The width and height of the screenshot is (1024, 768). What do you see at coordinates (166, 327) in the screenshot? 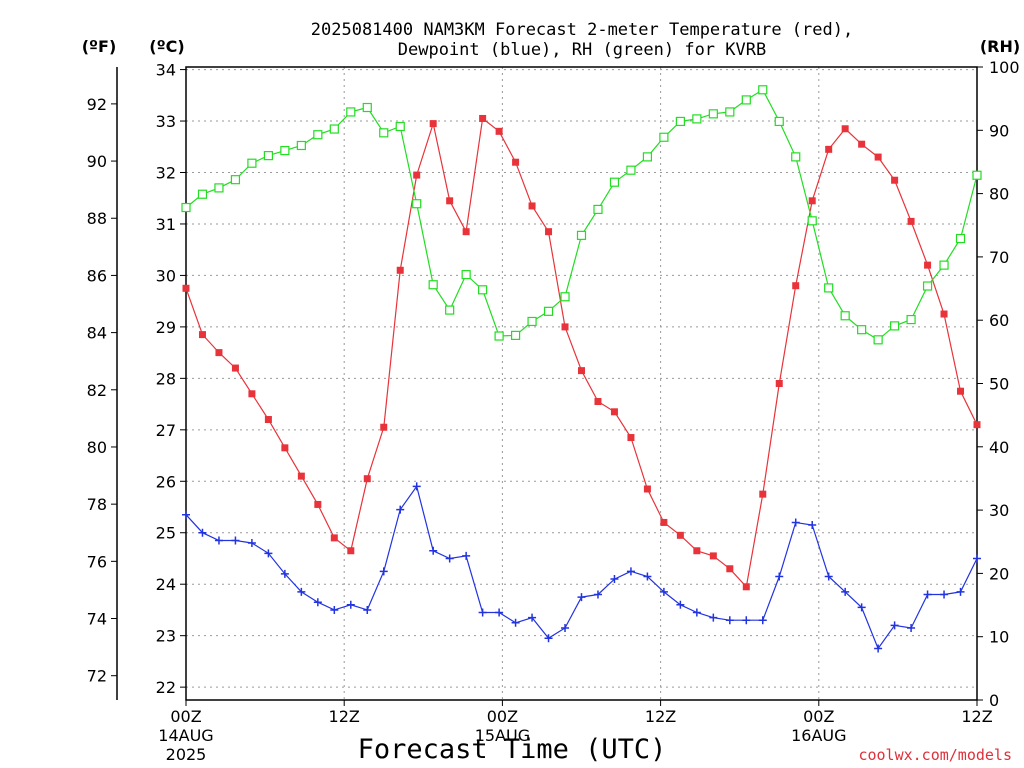
I see `celsius-tick-label: 29` at bounding box center [166, 327].